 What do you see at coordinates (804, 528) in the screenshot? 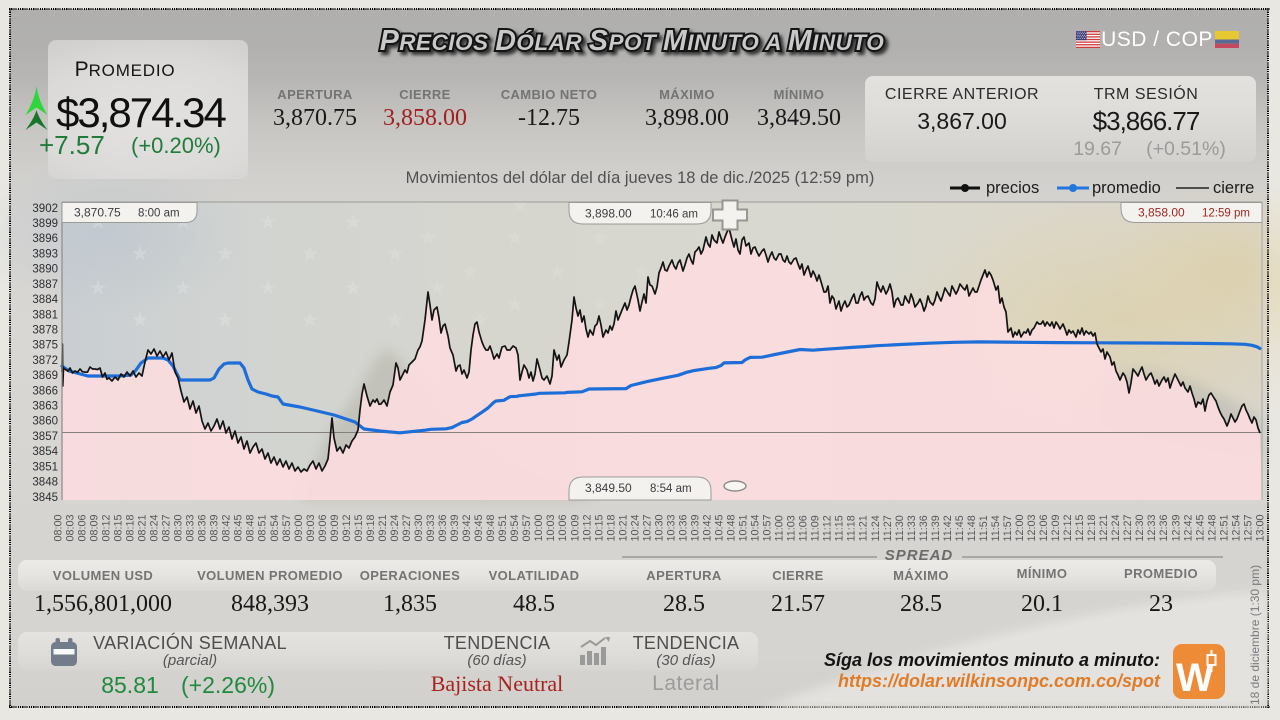
I see `svg-text: 11:06` at bounding box center [804, 528].